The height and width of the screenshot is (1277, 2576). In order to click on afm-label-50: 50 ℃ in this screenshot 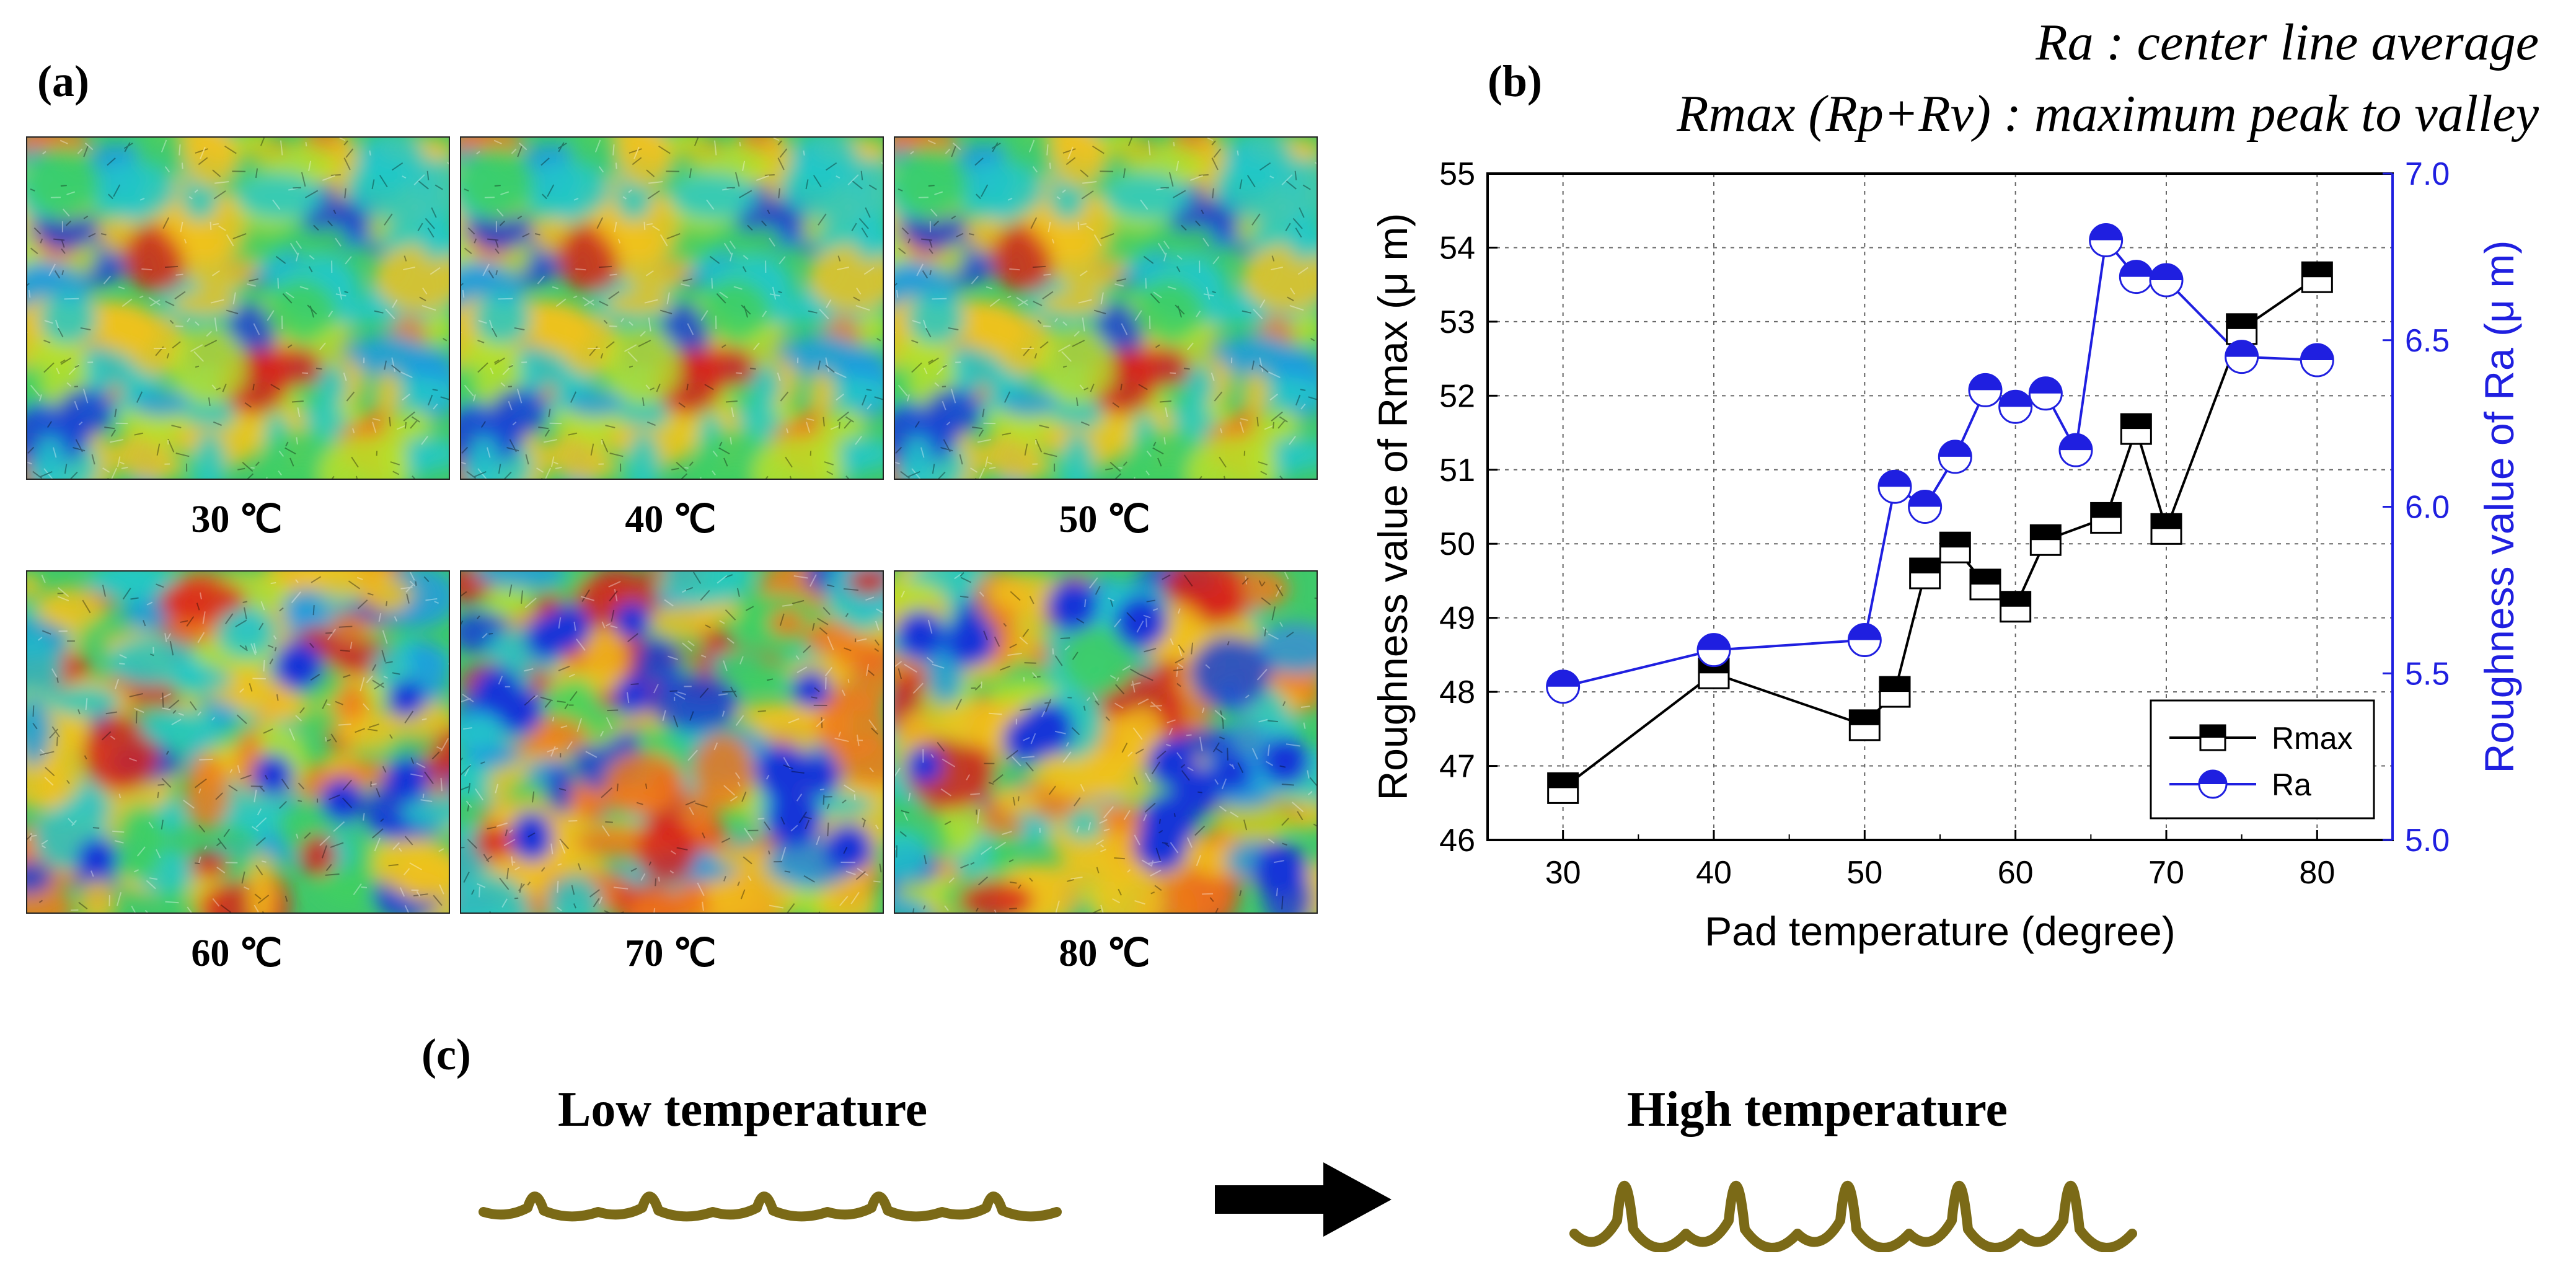, I will do `click(1104, 519)`.